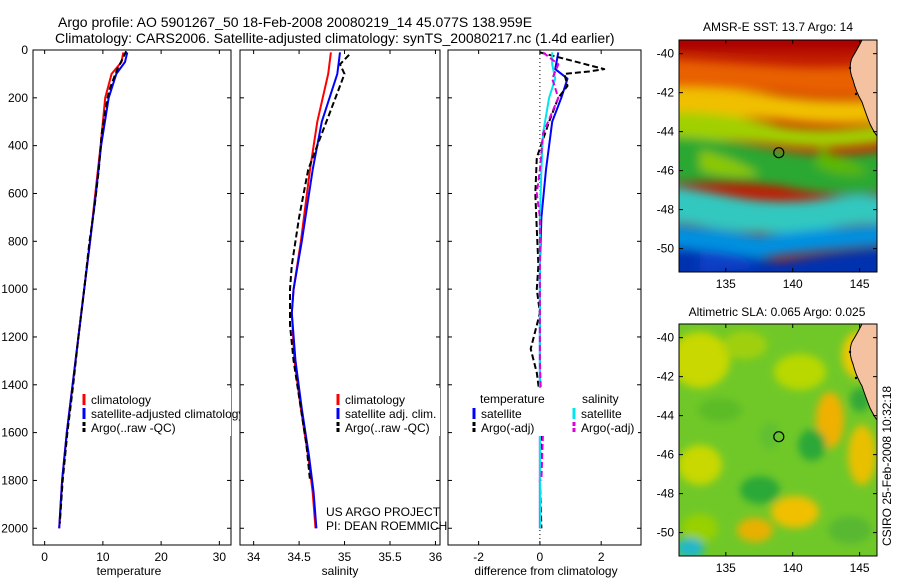  I want to click on temperature-xtick-label: 30, so click(220, 557).